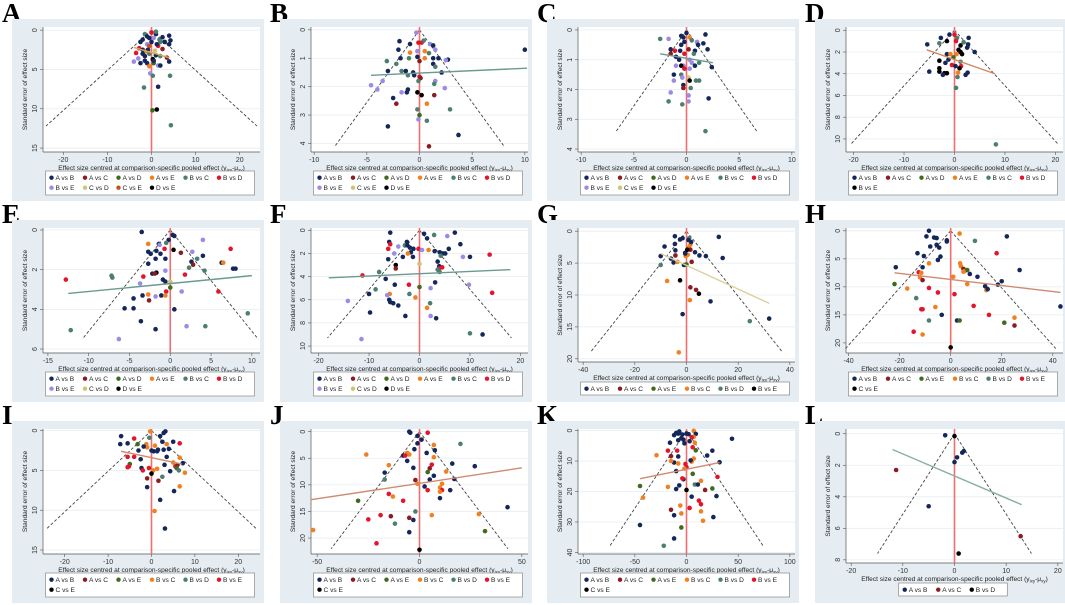 The height and width of the screenshot is (605, 1065). What do you see at coordinates (792, 160) in the screenshot?
I see `x-tick-label: 10` at bounding box center [792, 160].